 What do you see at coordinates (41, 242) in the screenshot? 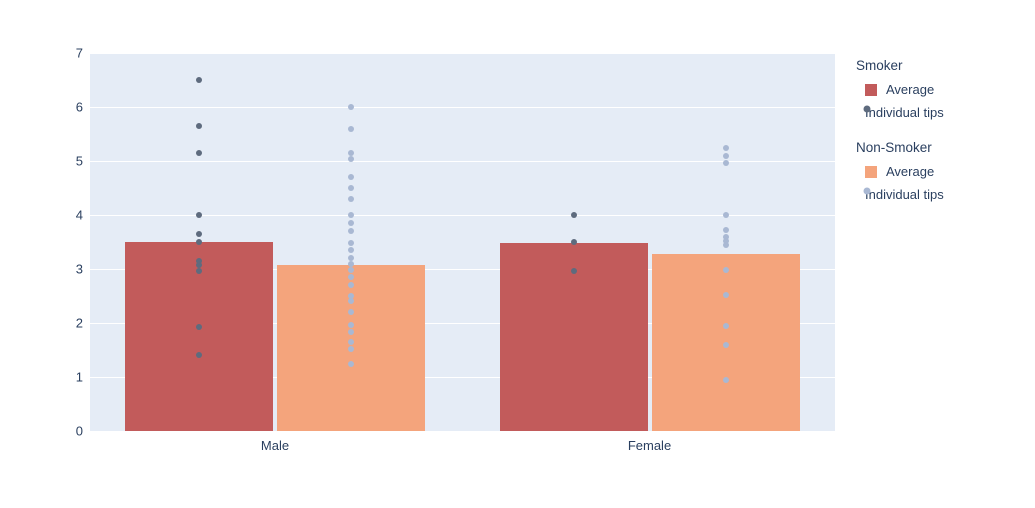
I see `y-axis-tick-labels: 0 1 2 3 4 5 6 7` at bounding box center [41, 242].